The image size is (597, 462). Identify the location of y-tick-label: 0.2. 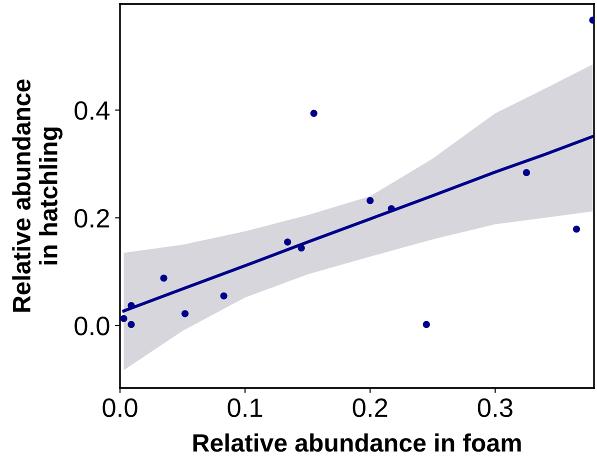
(91, 218).